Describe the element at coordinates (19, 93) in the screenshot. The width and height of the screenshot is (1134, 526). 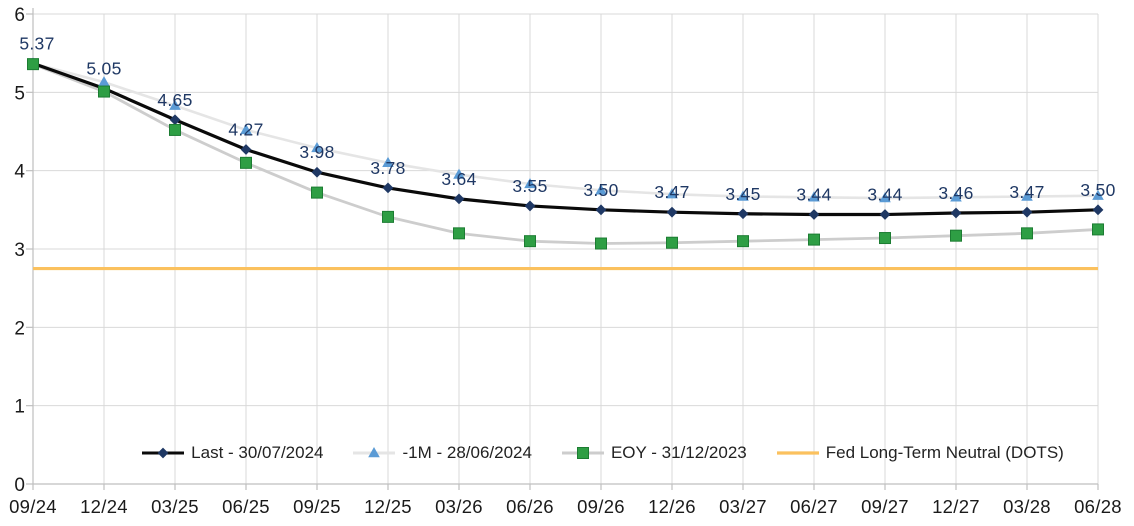
I see `y-axis-label: 5` at that location.